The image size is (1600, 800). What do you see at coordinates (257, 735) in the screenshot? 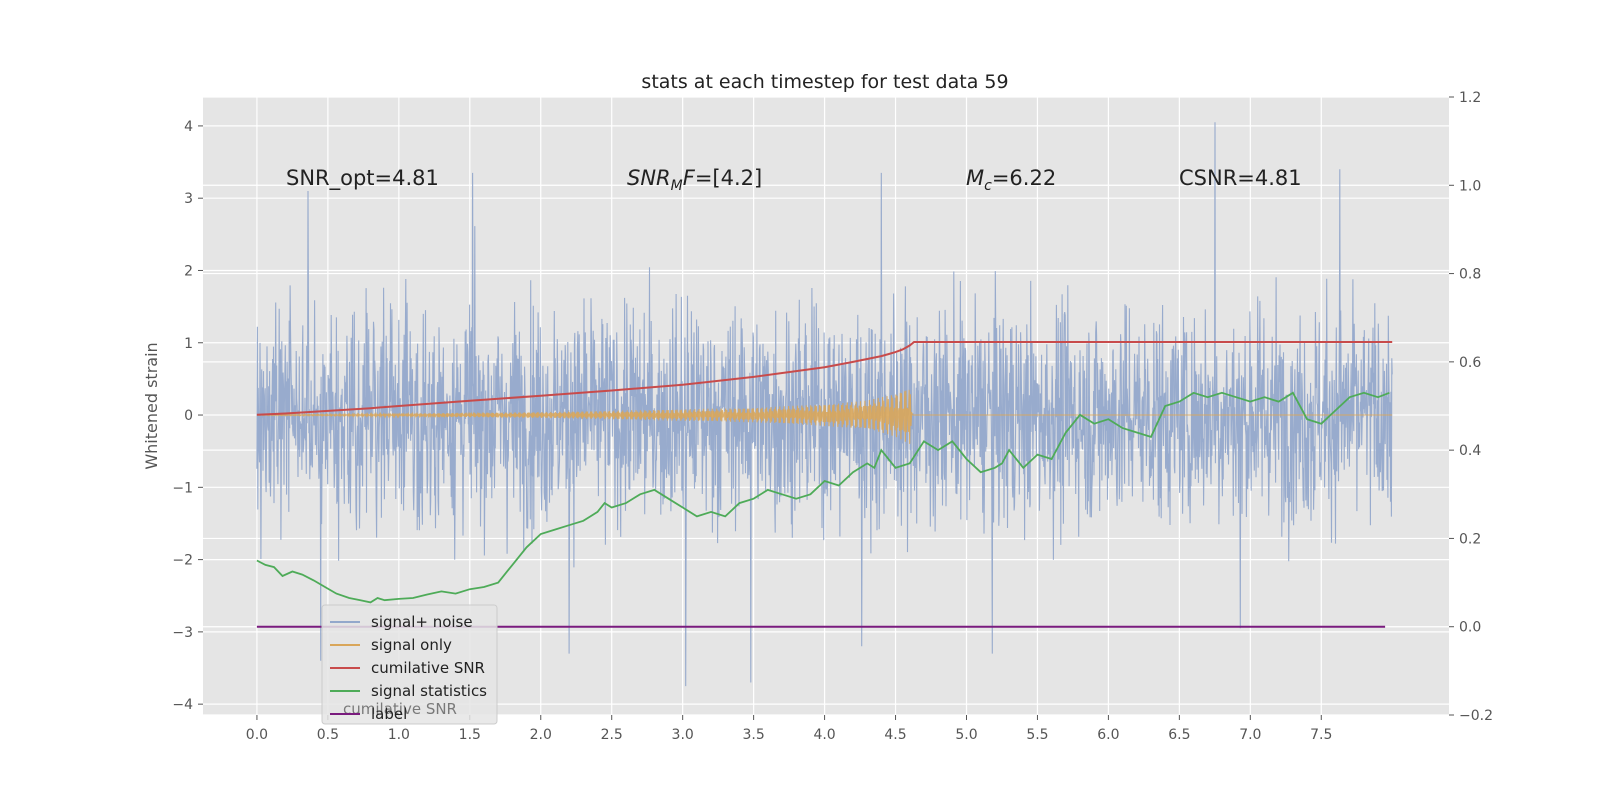
I see `x-tick-label: 0.0` at bounding box center [257, 735].